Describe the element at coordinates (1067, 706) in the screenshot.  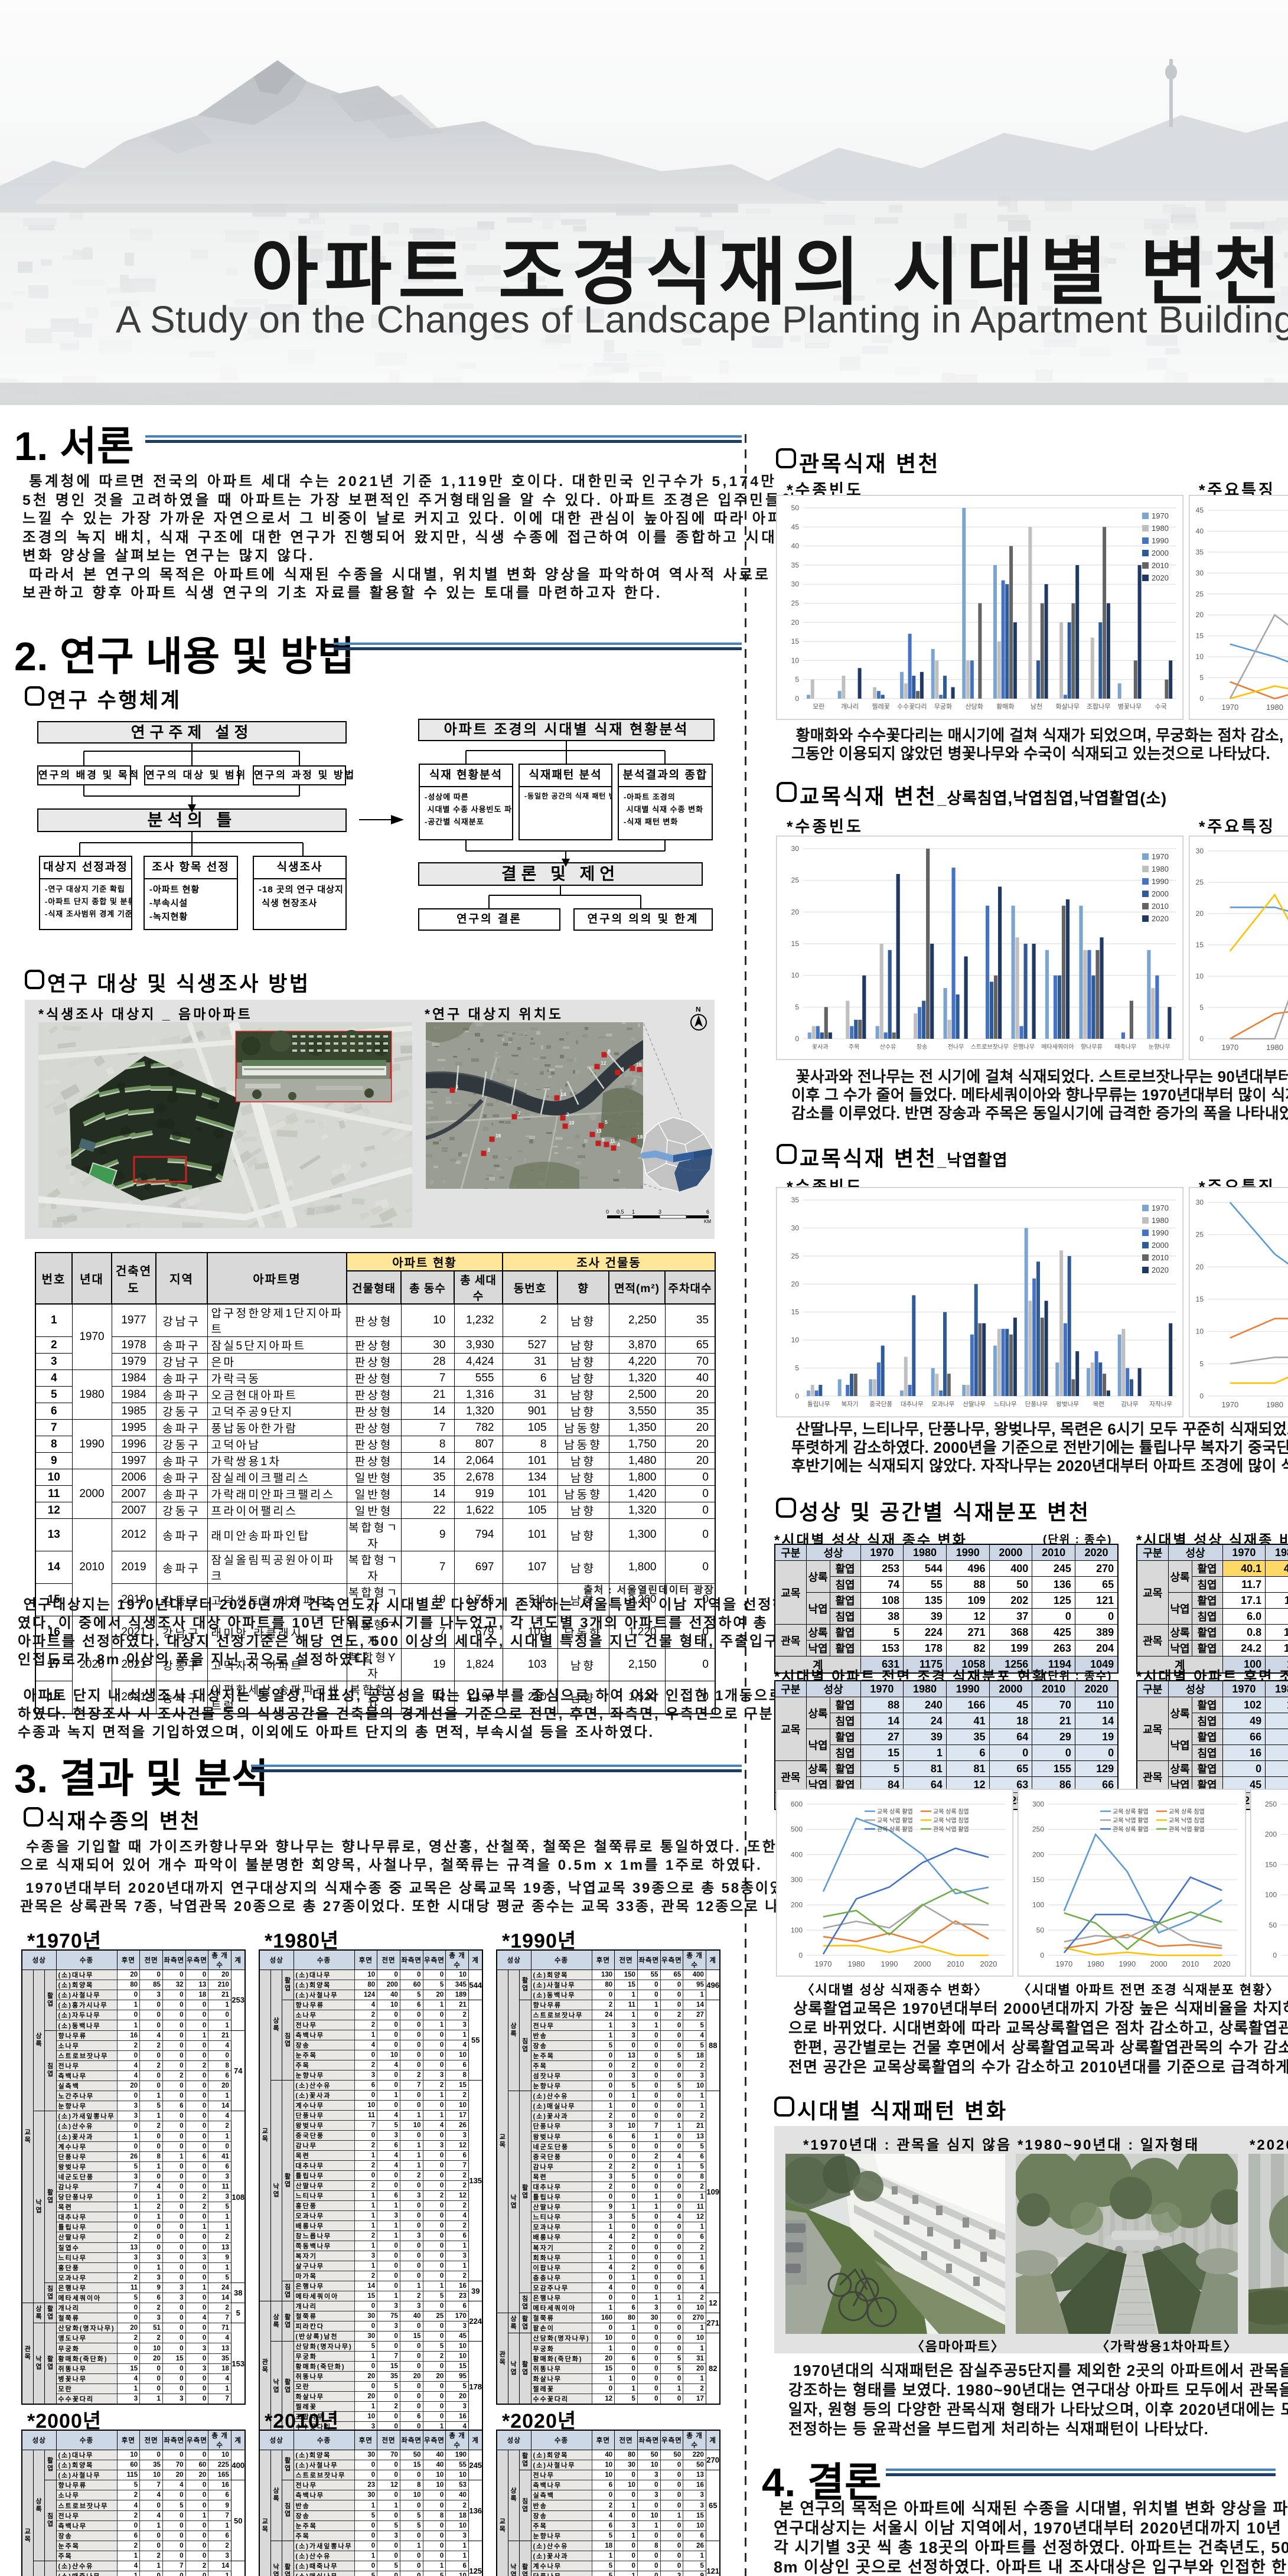
I see `svg-text: 화살나무` at that location.